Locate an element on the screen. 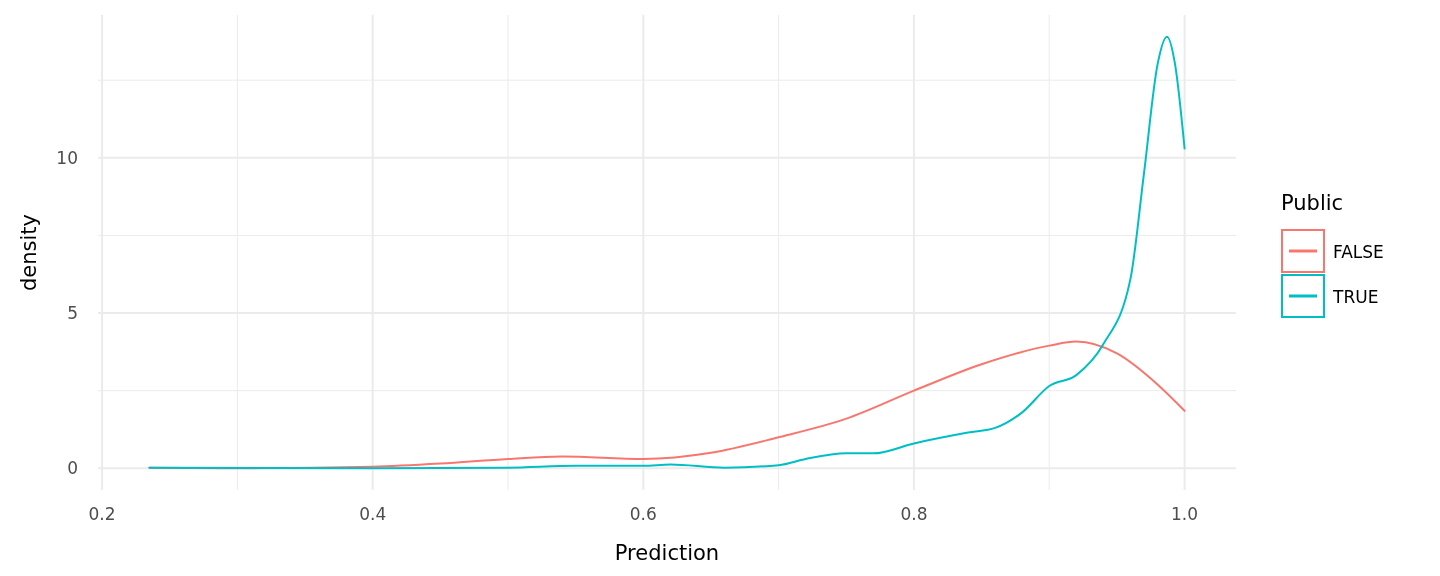  y-tick-label: 5 is located at coordinates (72, 313).